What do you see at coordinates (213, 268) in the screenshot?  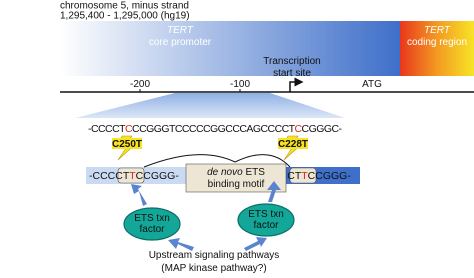 I see `upstream-label: (MAP kinase pathway?)` at bounding box center [213, 268].